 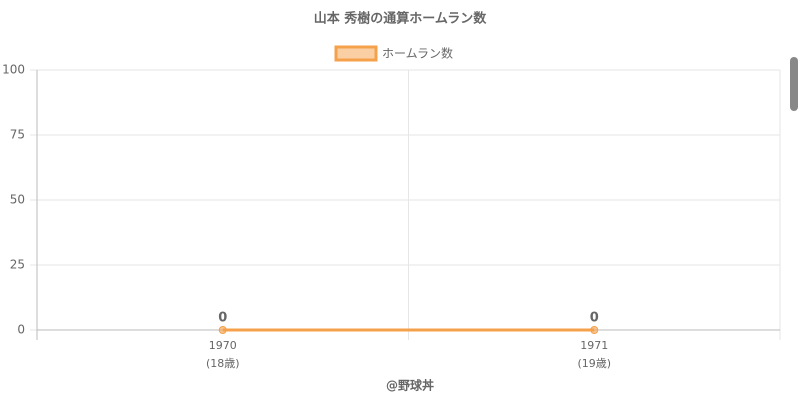 I want to click on x-tick-label: 1970, so click(x=223, y=345).